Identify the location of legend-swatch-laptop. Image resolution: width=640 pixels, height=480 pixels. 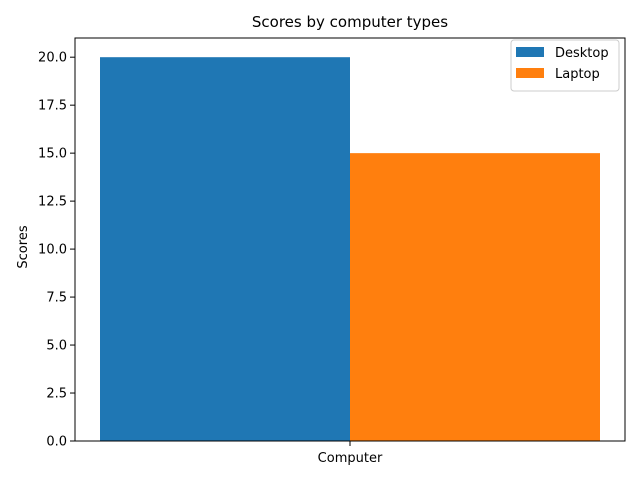
(530, 73).